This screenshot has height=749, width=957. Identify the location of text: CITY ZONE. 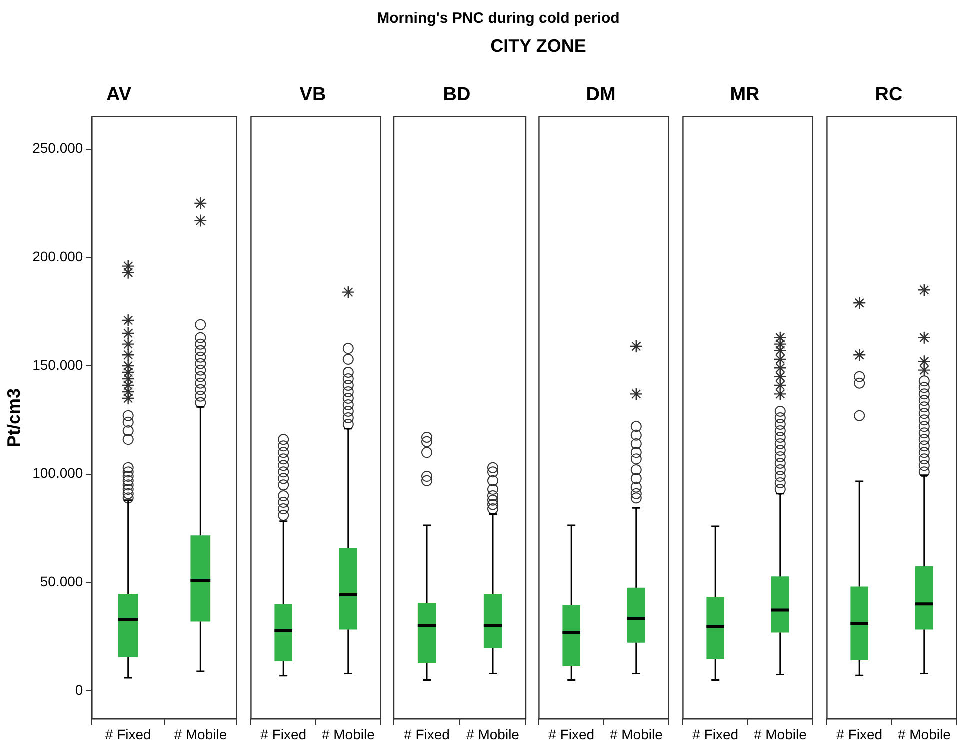
(539, 46).